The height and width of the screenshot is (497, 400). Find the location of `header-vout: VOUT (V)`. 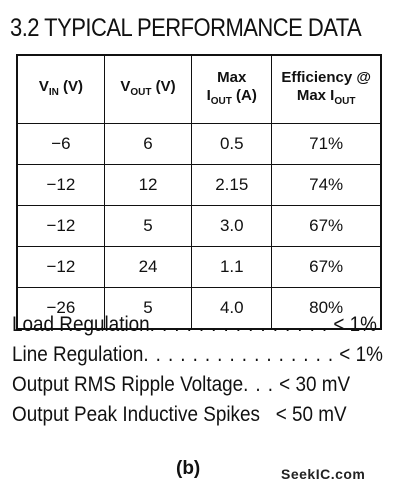

header-vout: VOUT (V) is located at coordinates (148, 89).